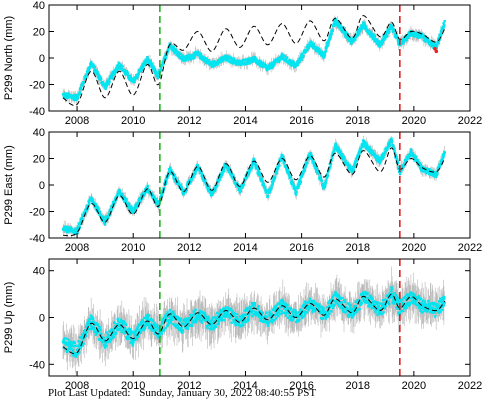 This screenshot has height=404, width=493. I want to click on x-tick-label: 2016, so click(301, 248).